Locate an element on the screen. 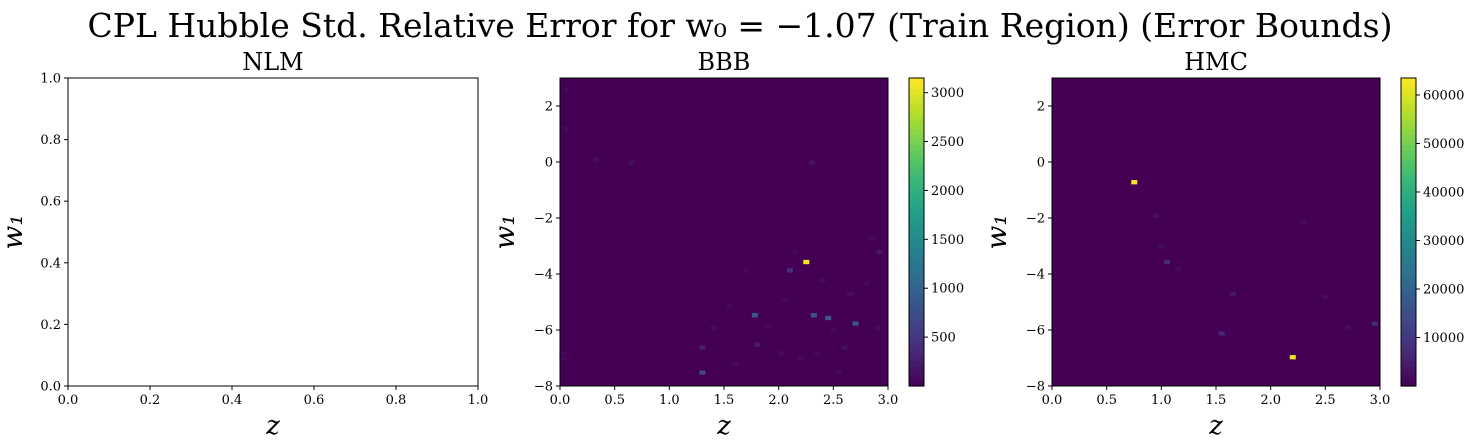 Image resolution: width=1470 pixels, height=448 pixels. y-tick-label: 0.2 is located at coordinates (50, 325).